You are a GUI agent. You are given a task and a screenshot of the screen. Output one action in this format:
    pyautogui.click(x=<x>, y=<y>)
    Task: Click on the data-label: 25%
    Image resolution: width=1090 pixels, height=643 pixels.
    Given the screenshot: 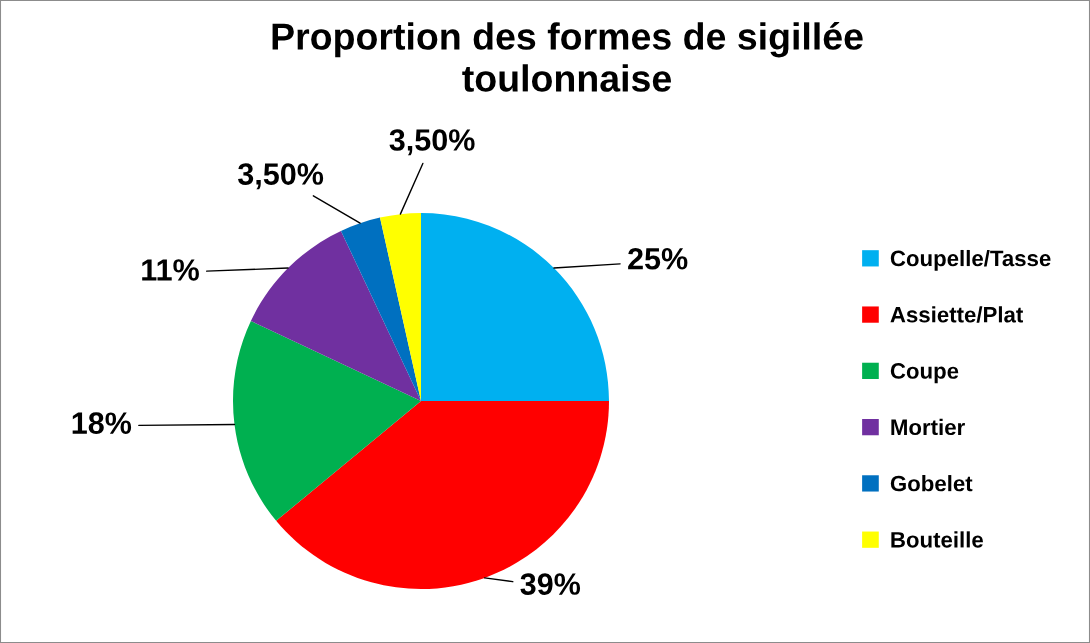 What is the action you would take?
    pyautogui.click(x=658, y=258)
    